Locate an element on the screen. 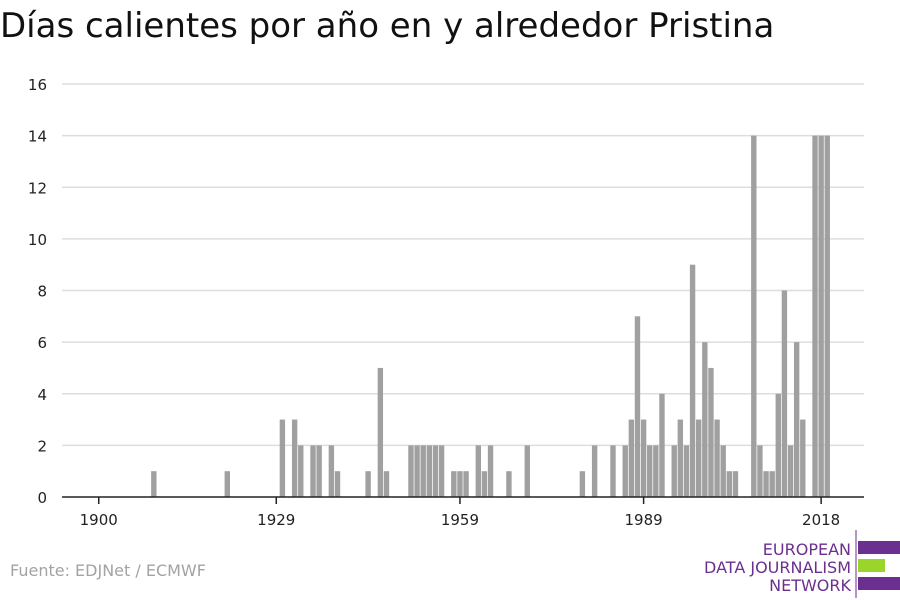 Image resolution: width=900 pixels, height=600 pixels. logo-purple-bar-top is located at coordinates (879, 547).